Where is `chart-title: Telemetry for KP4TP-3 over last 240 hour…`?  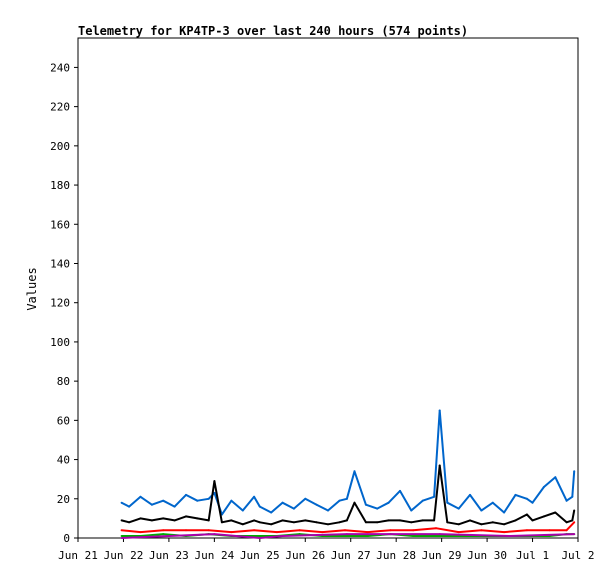 chart-title: Telemetry for KP4TP-3 over last 240 hour… is located at coordinates (273, 31).